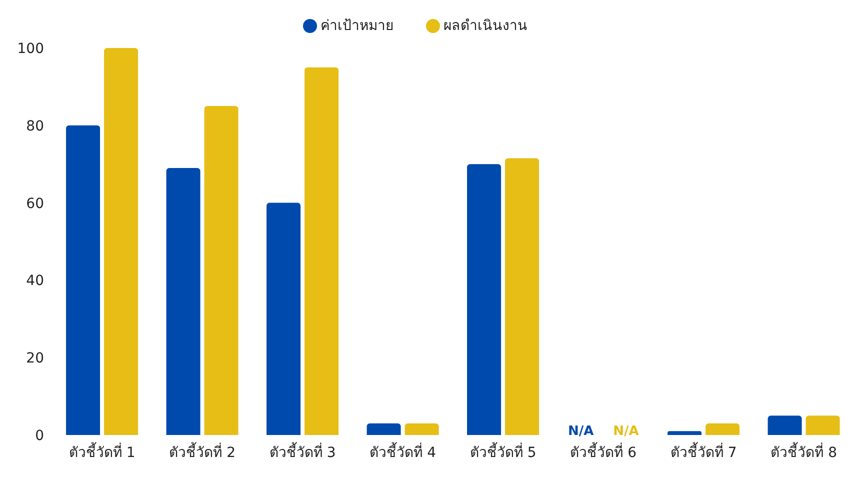 The width and height of the screenshot is (866, 477). Describe the element at coordinates (202, 451) in the screenshot. I see `x-tick-label: ตัวชี้วัดที่ 2` at that location.